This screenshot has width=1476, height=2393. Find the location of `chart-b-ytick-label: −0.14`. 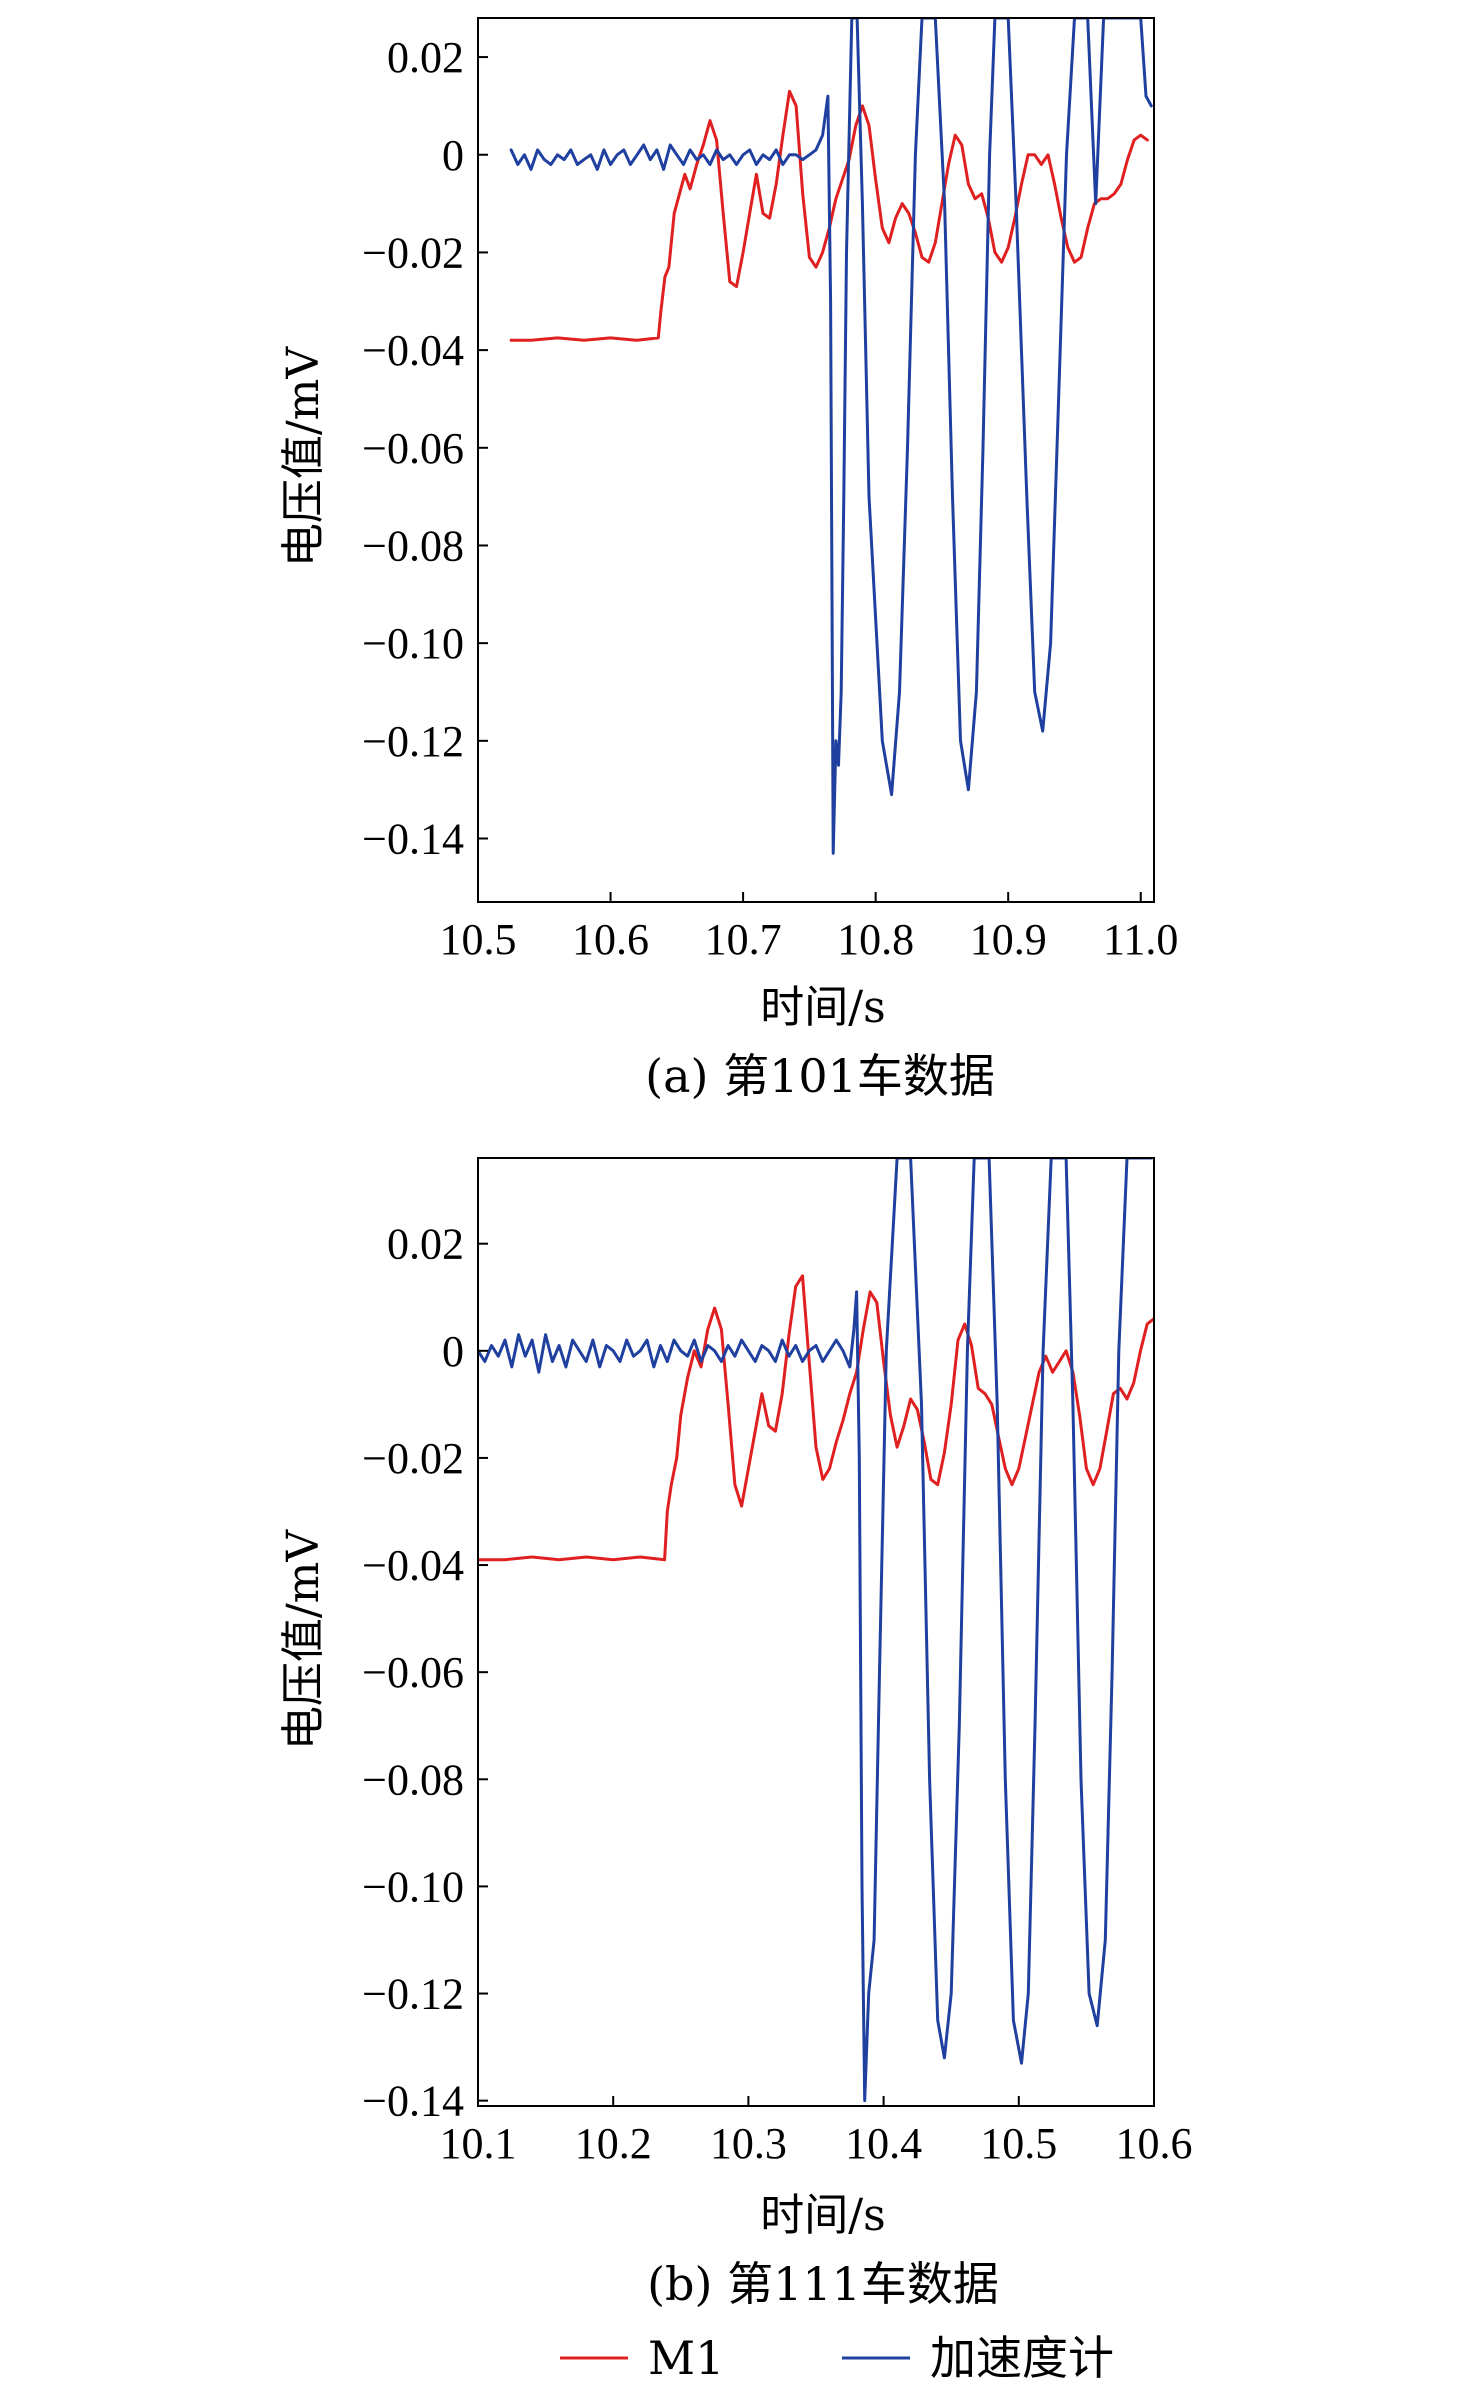

chart-b-ytick-label: −0.14 is located at coordinates (413, 2101).